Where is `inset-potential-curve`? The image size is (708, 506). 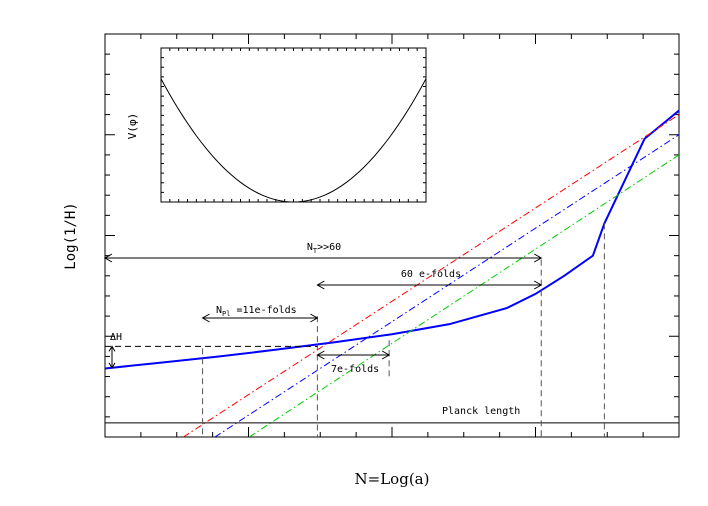
inset-potential-curve is located at coordinates (293, 140).